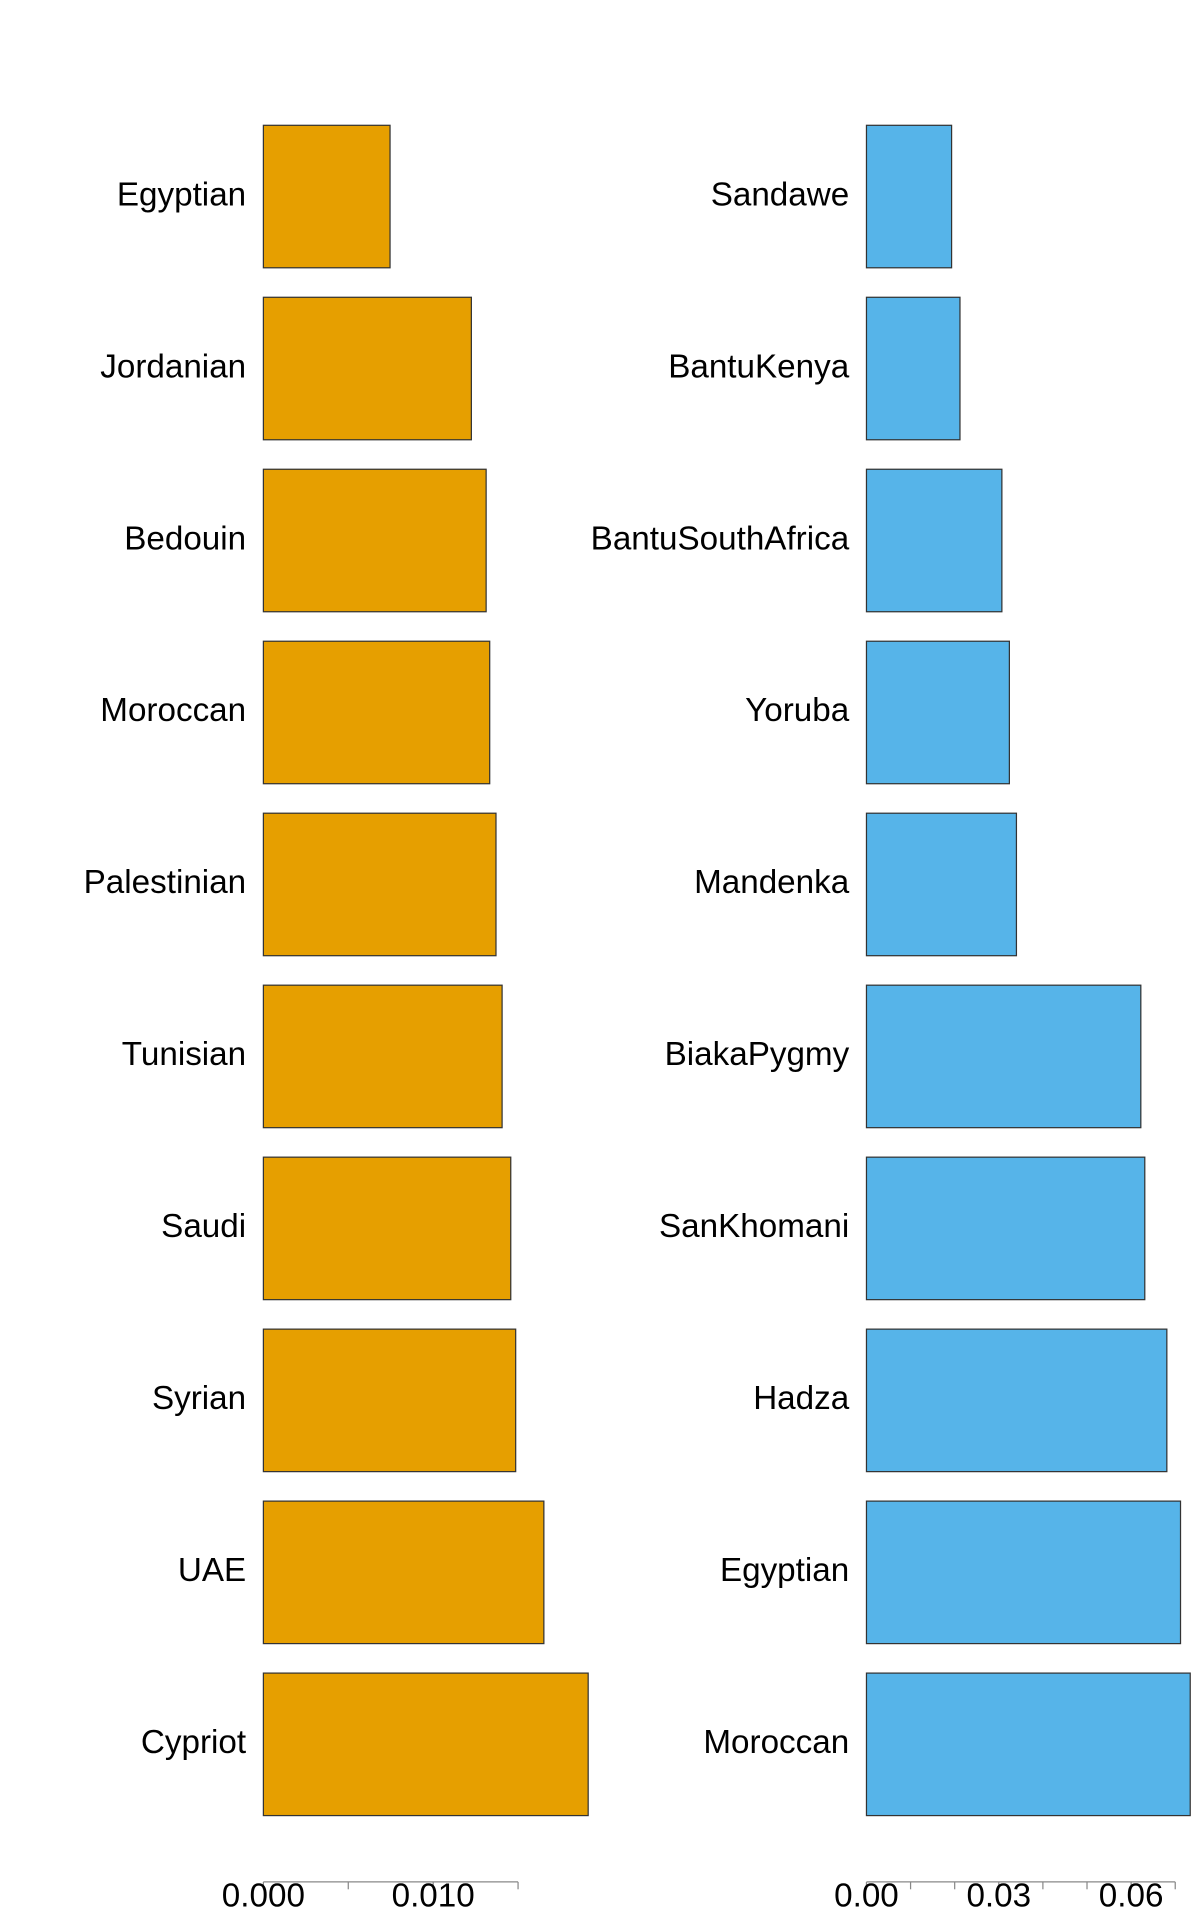  What do you see at coordinates (212, 1570) in the screenshot?
I see `category-label: UAE` at bounding box center [212, 1570].